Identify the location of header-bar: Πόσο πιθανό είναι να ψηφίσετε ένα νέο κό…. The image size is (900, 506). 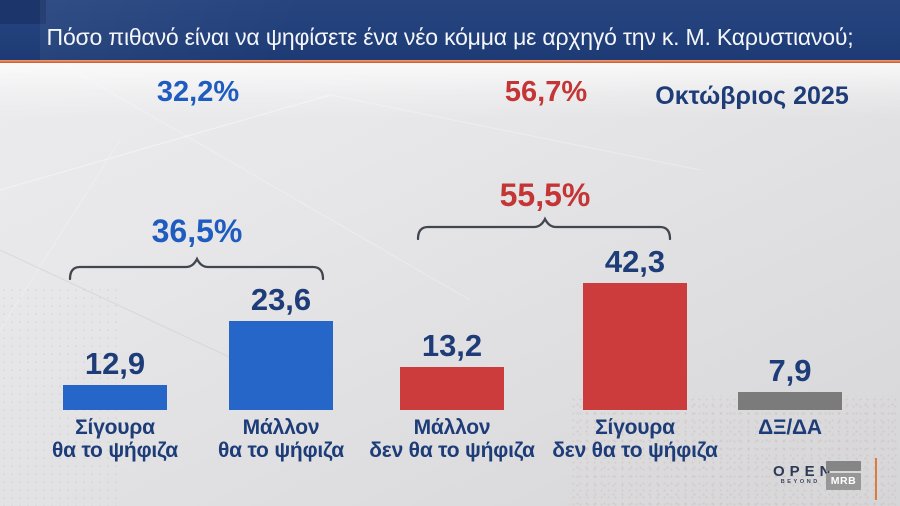
(450, 30).